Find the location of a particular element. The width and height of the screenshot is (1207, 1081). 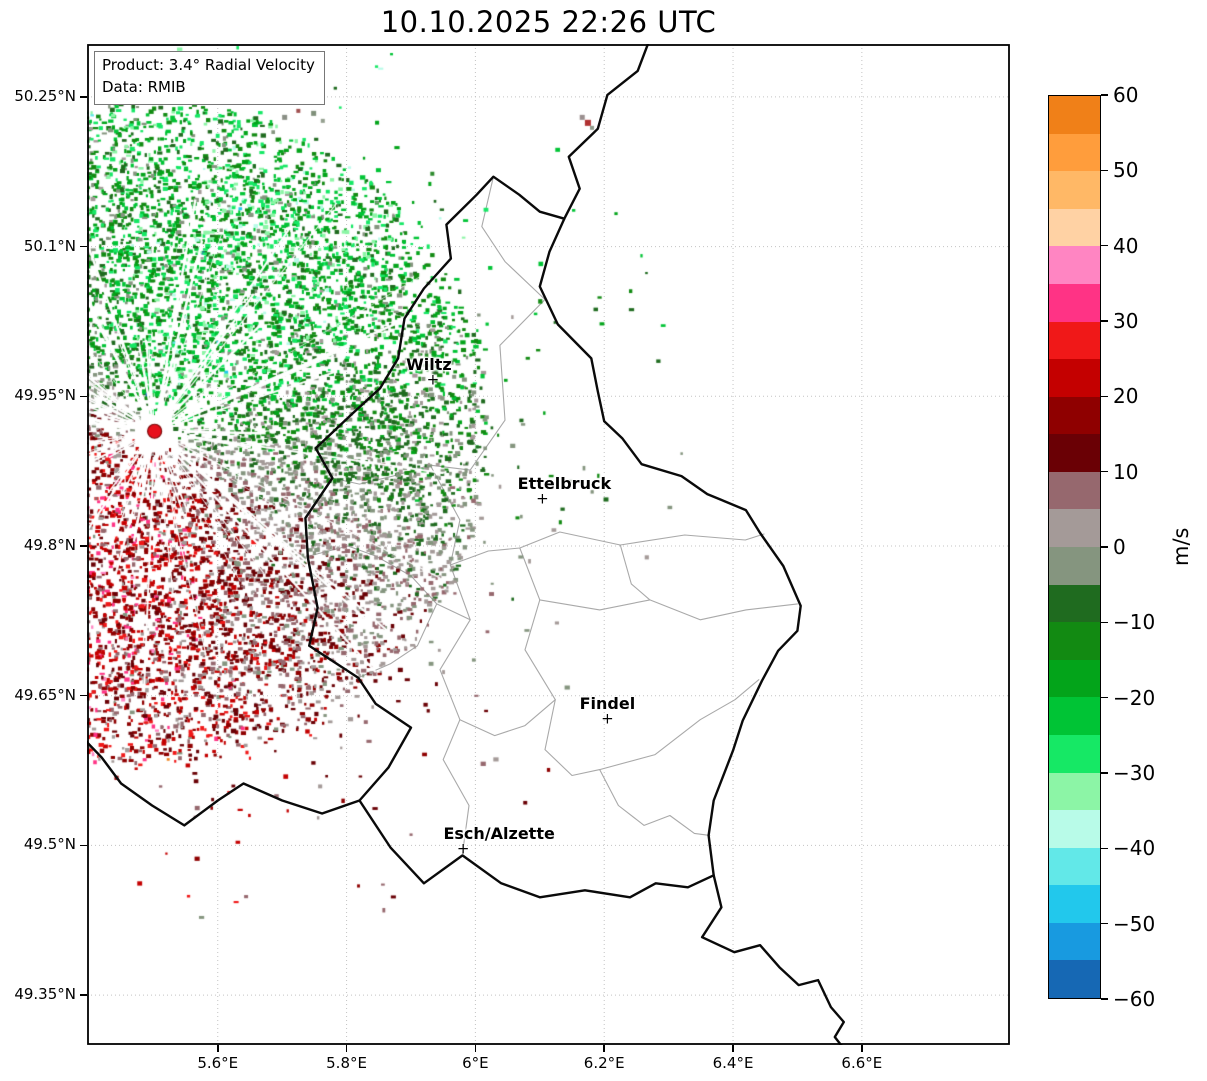

lat-tick-label: 49.5°N is located at coordinates (49, 844).